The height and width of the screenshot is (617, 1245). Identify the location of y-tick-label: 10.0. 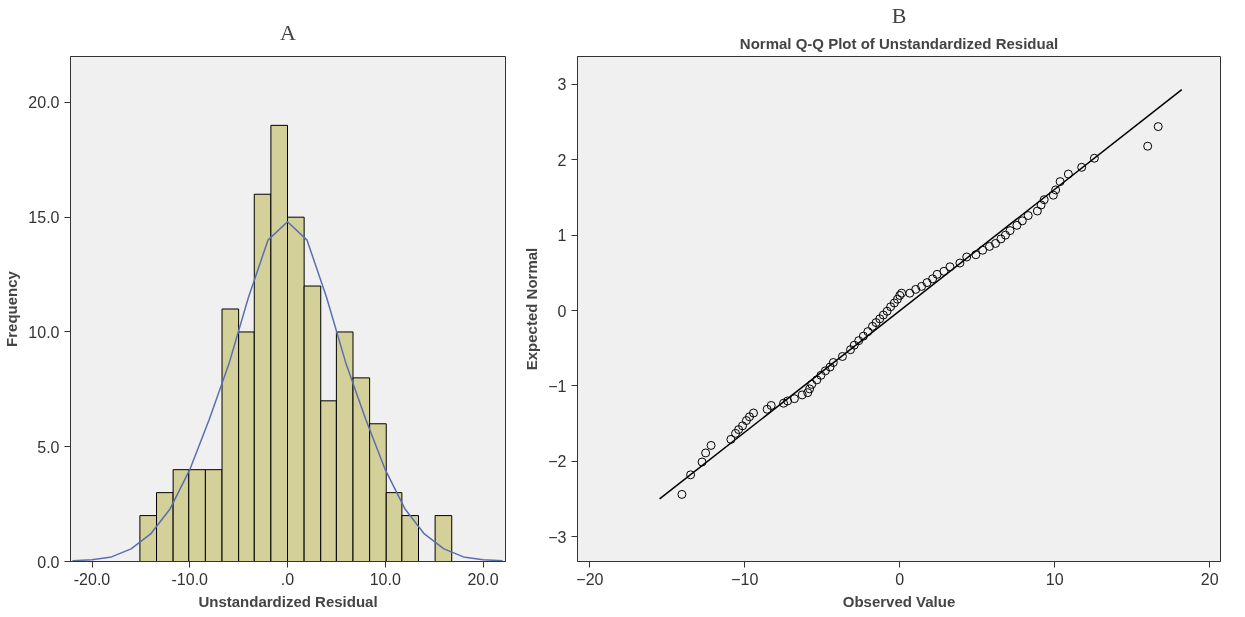
(44, 332).